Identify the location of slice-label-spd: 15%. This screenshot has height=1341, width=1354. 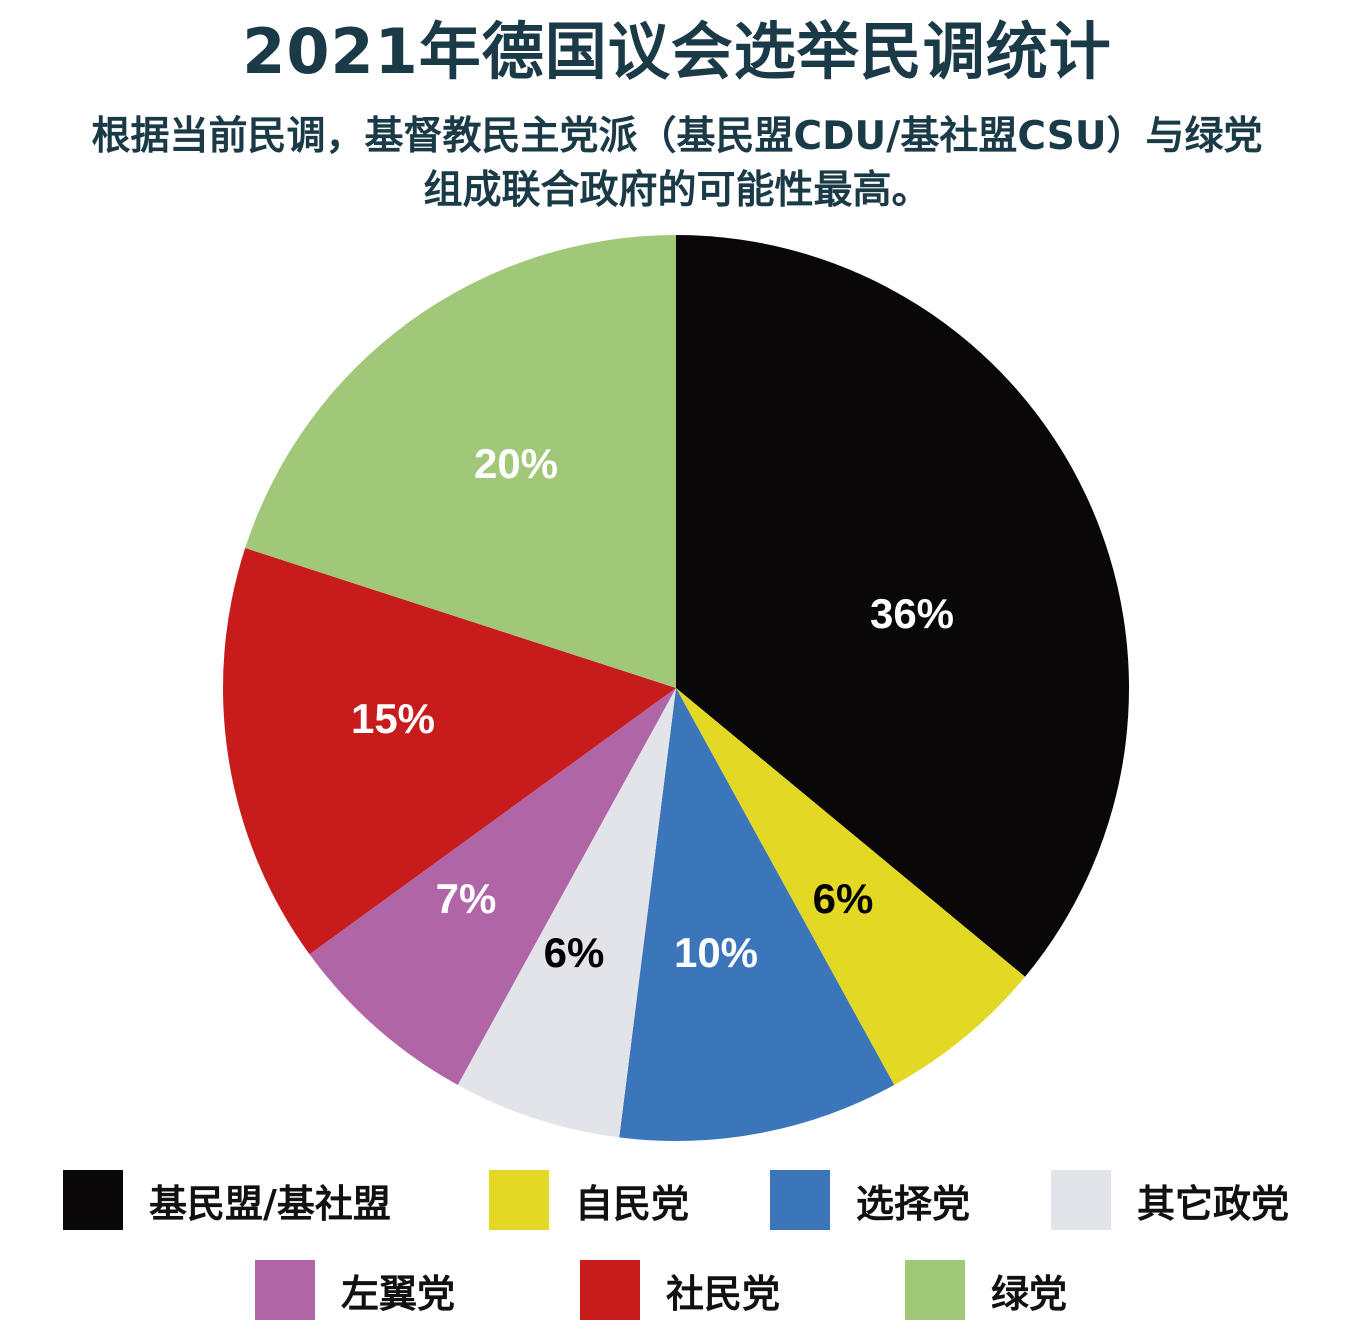
(393, 718).